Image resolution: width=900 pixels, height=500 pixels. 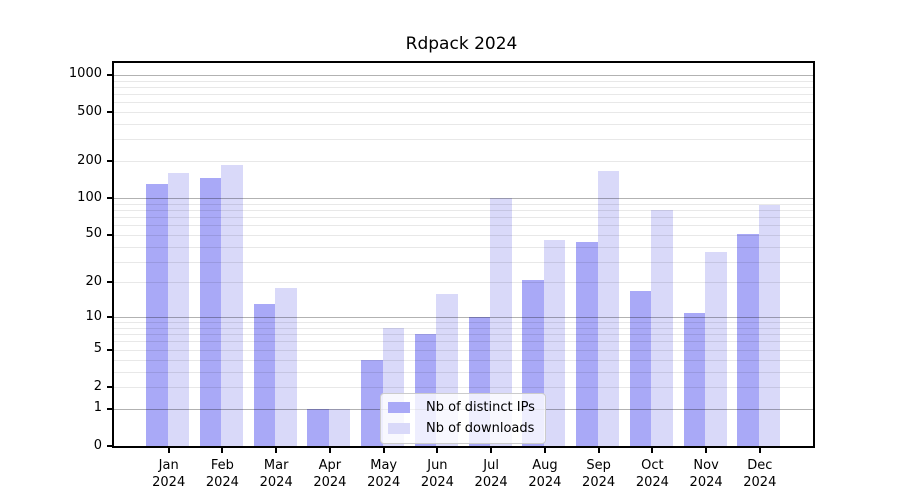 What do you see at coordinates (748, 339) in the screenshot?
I see `bar-distinct-ips-dec` at bounding box center [748, 339].